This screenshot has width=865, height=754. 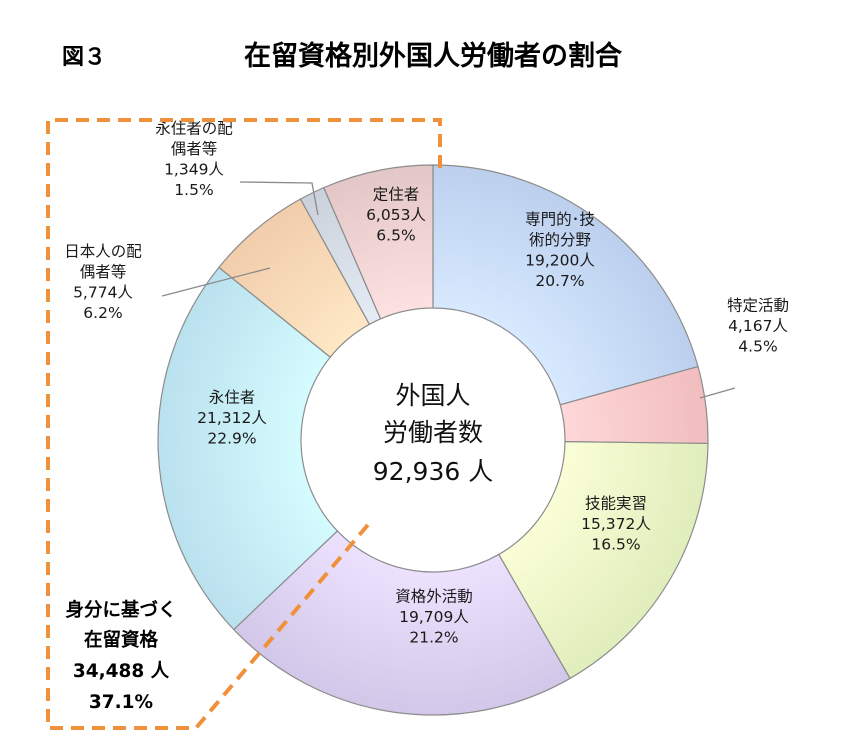 What do you see at coordinates (433, 56) in the screenshot?
I see `figure-title: 在留資格別外国人労働者の割合` at bounding box center [433, 56].